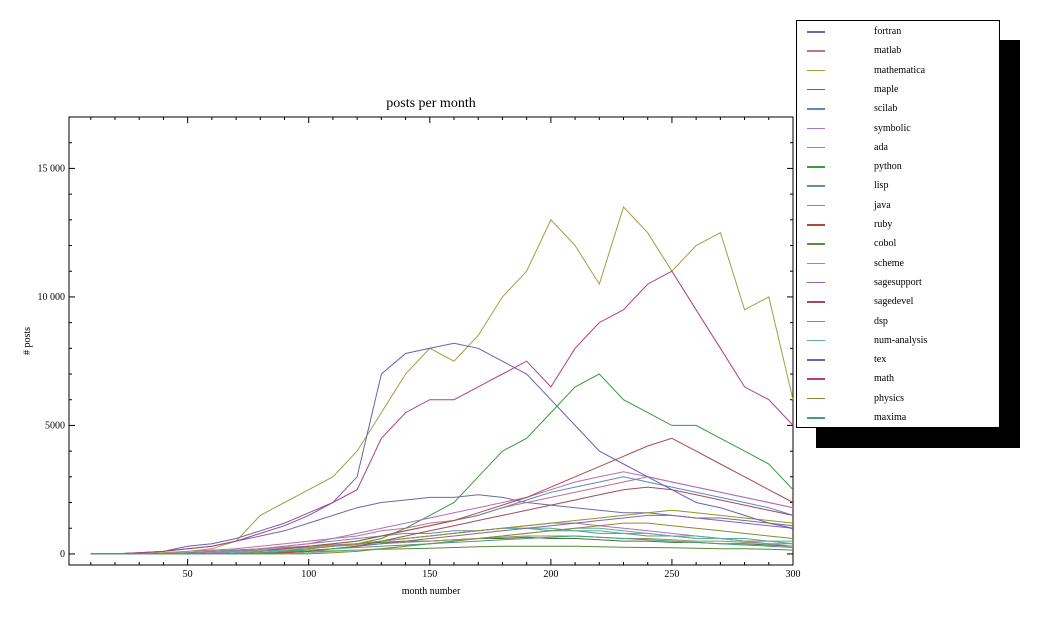 This screenshot has height=619, width=1041. Describe the element at coordinates (885, 244) in the screenshot. I see `legend-label: cobol` at that location.